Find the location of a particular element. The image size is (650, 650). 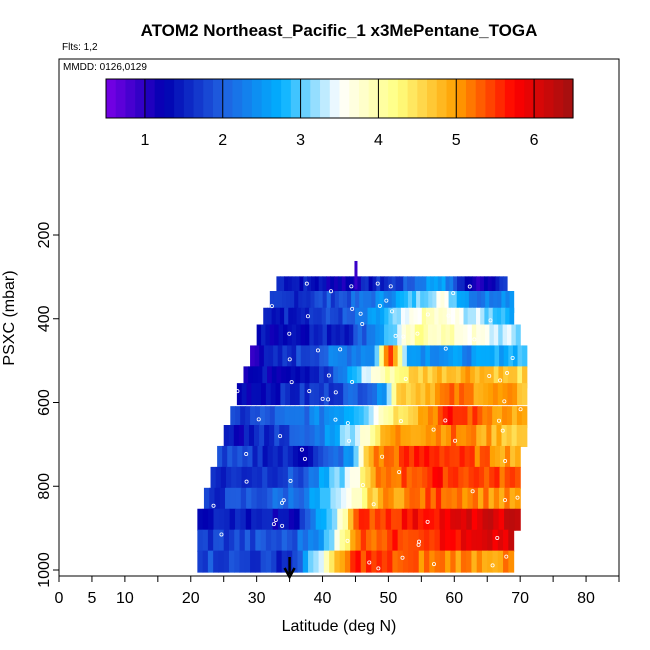

x-axis-title: Latitude (deg N) is located at coordinates (339, 626).